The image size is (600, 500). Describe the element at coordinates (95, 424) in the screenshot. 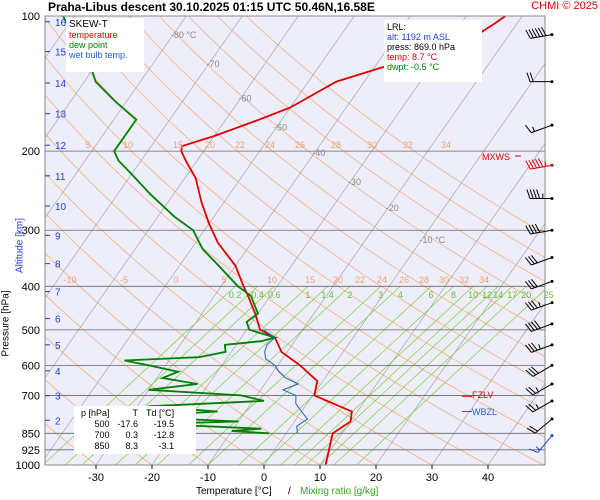

I see `table-cell: 500` at that location.